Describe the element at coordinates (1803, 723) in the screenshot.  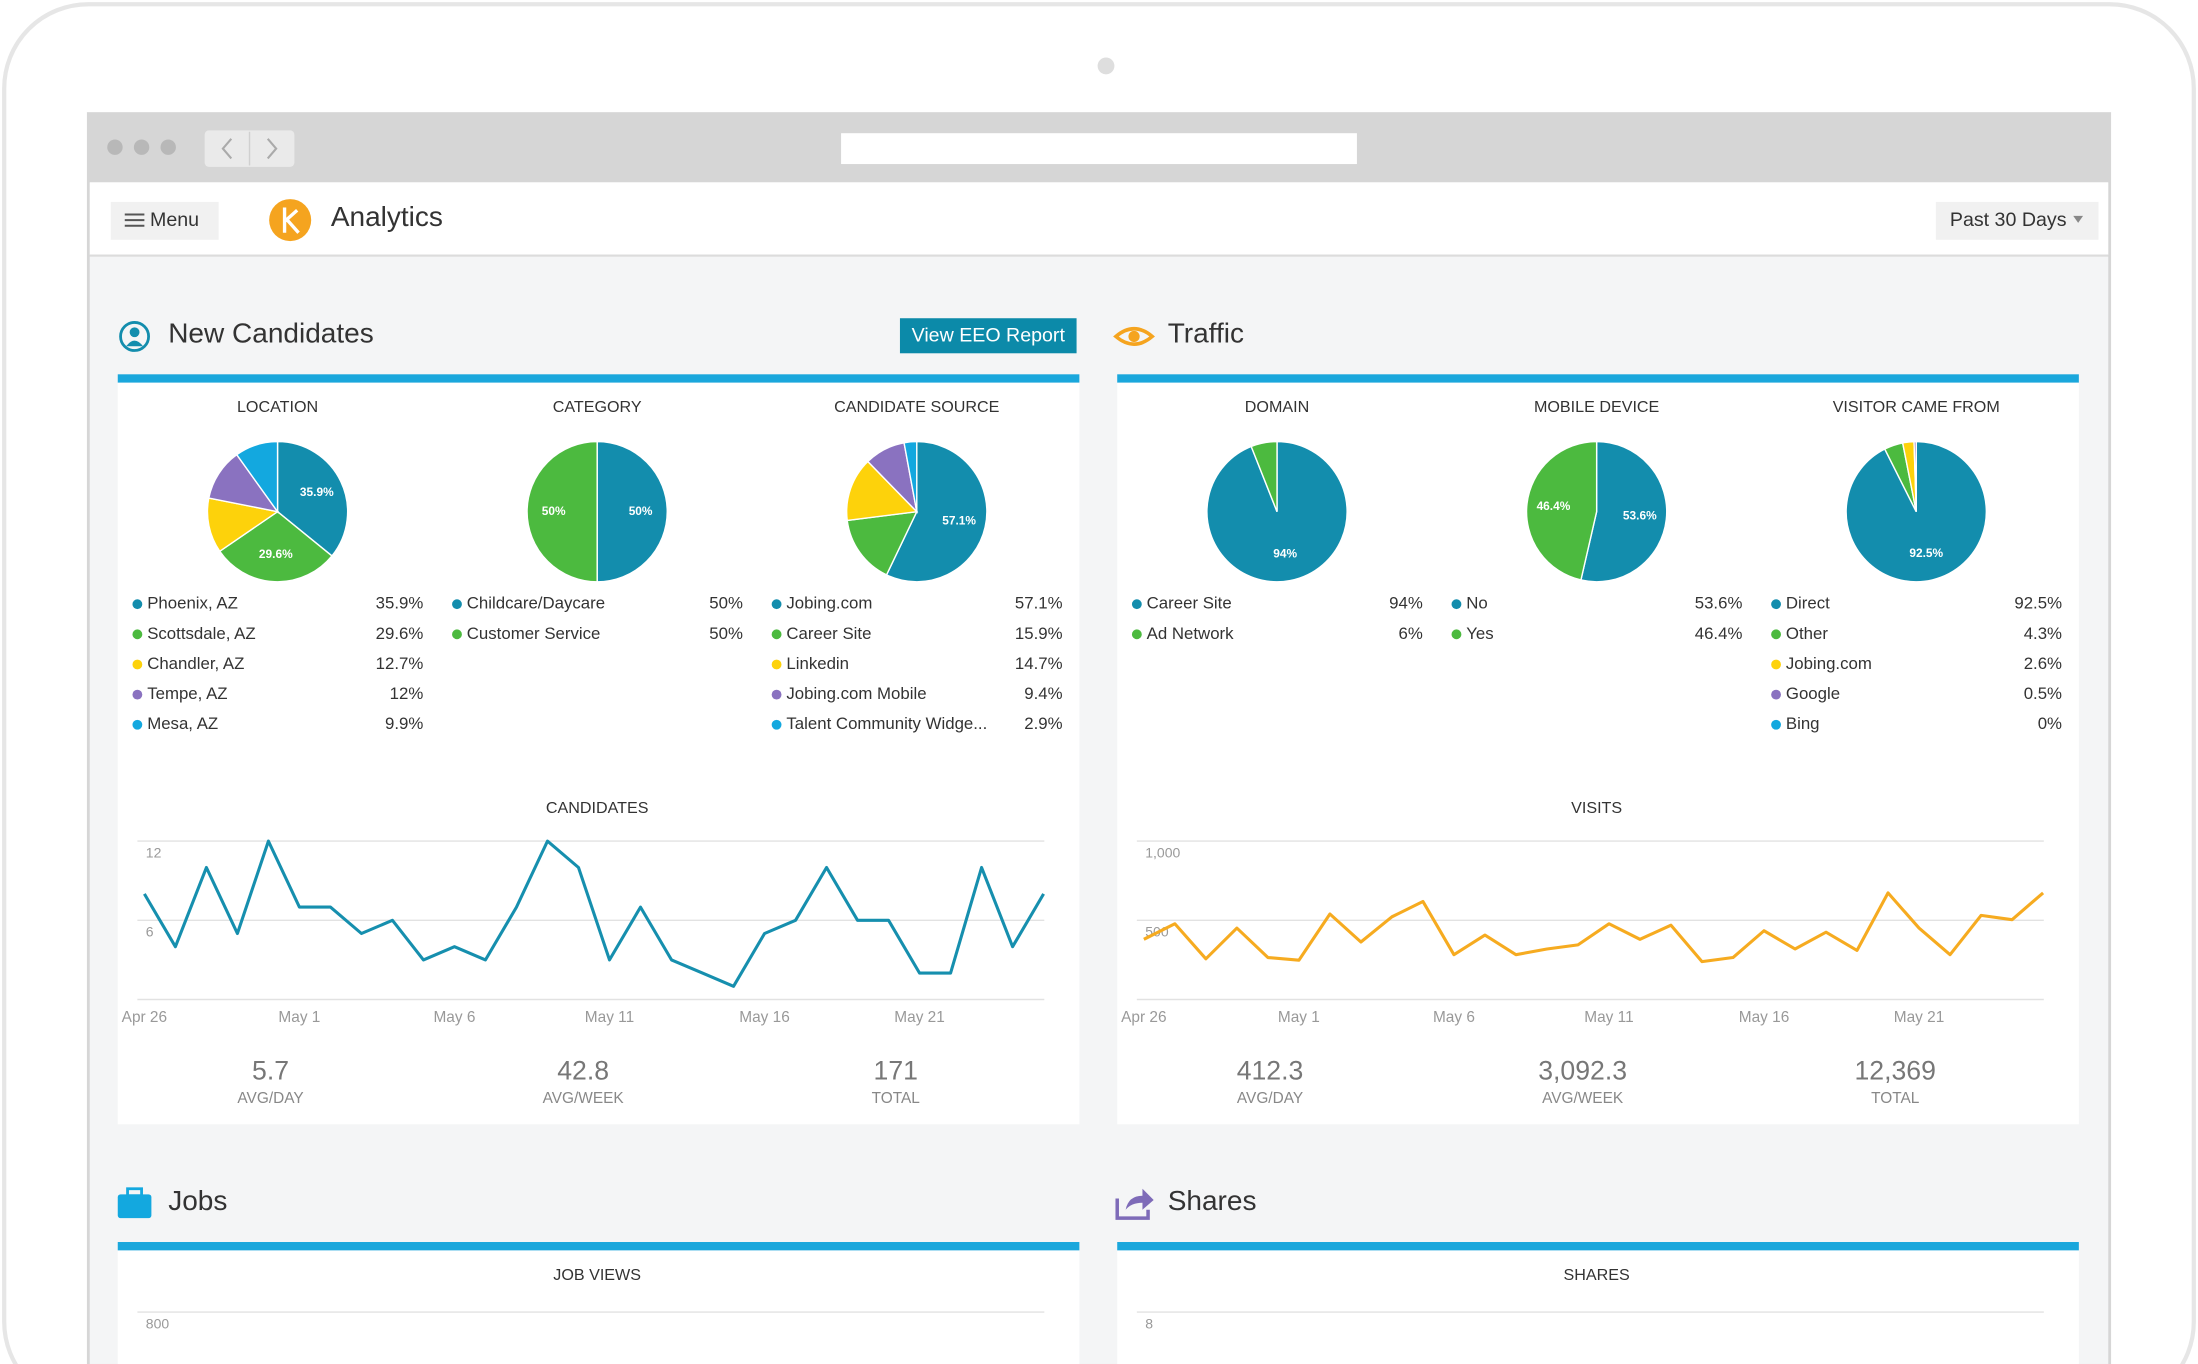
I see `legend-label: Bing` at that location.